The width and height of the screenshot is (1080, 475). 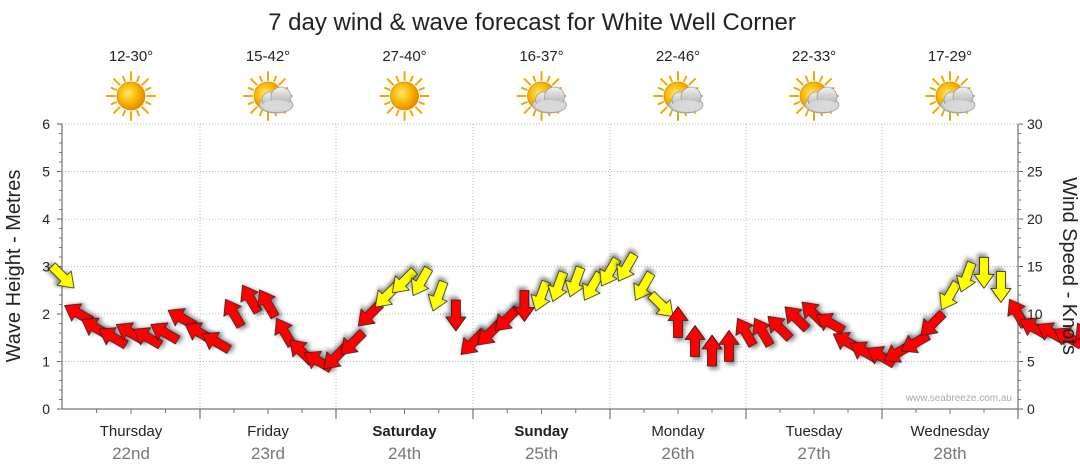 I want to click on left-tick-label: 3, so click(x=46, y=267).